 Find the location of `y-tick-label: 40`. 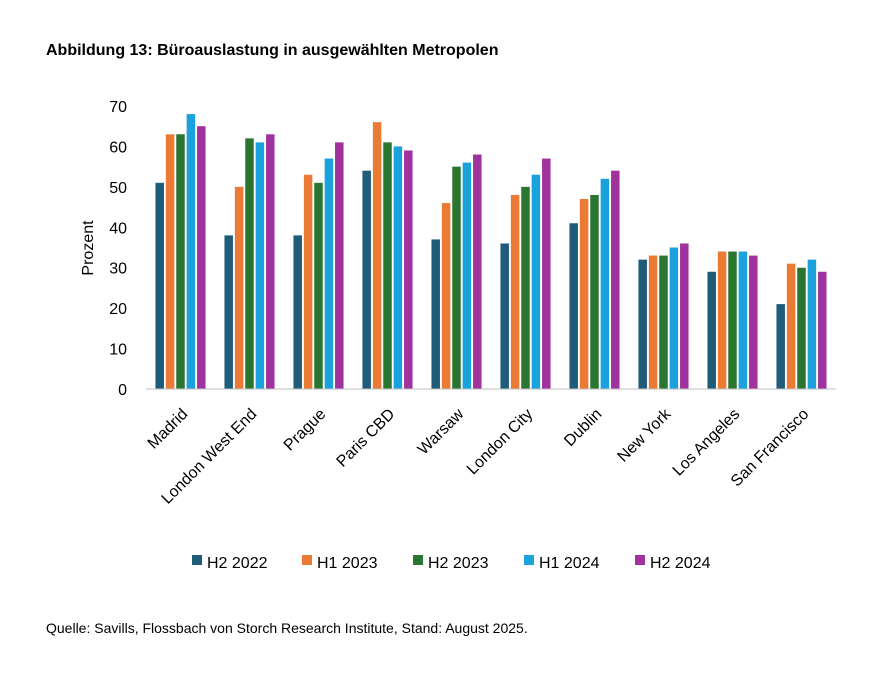

y-tick-label: 40 is located at coordinates (118, 228).